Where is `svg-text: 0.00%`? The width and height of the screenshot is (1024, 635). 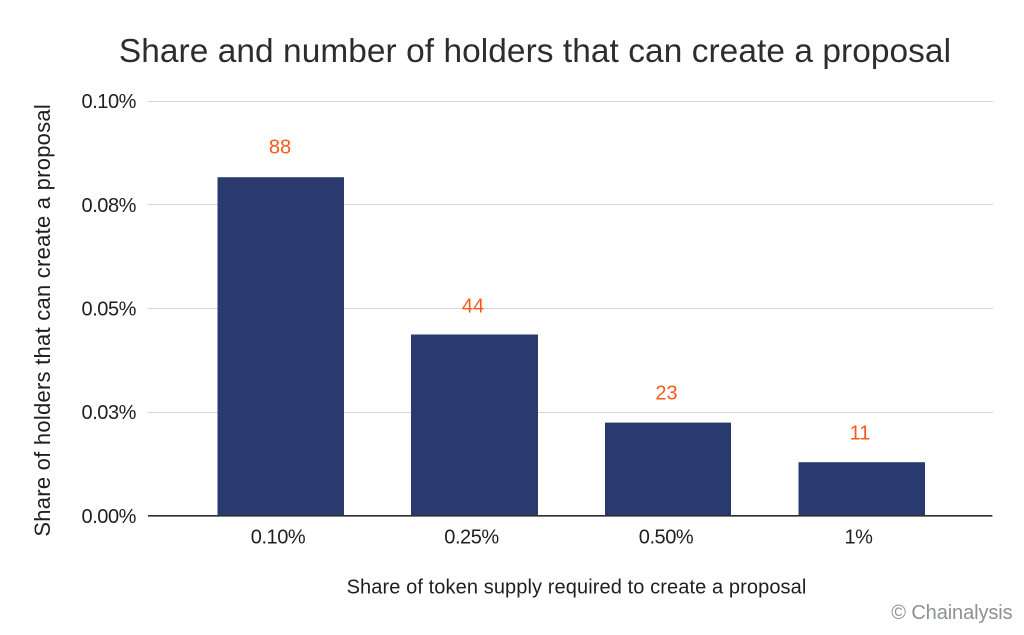
svg-text: 0.00% is located at coordinates (109, 517).